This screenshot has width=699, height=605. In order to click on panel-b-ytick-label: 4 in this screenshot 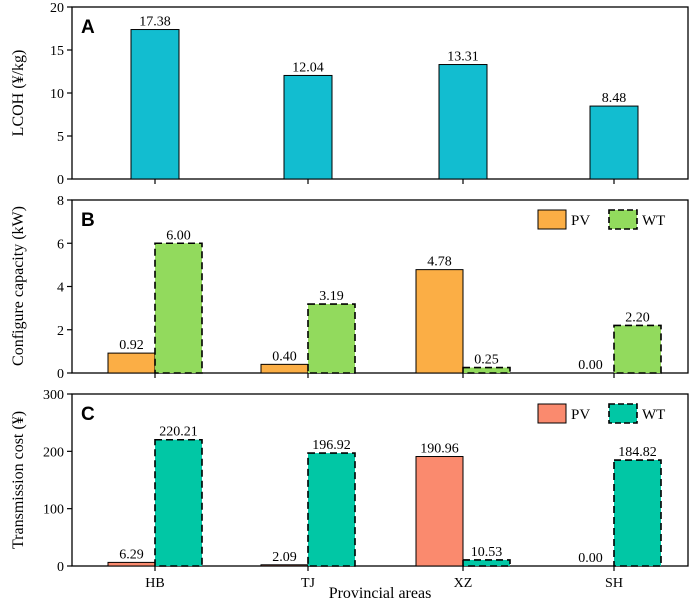, I will do `click(60, 288)`.